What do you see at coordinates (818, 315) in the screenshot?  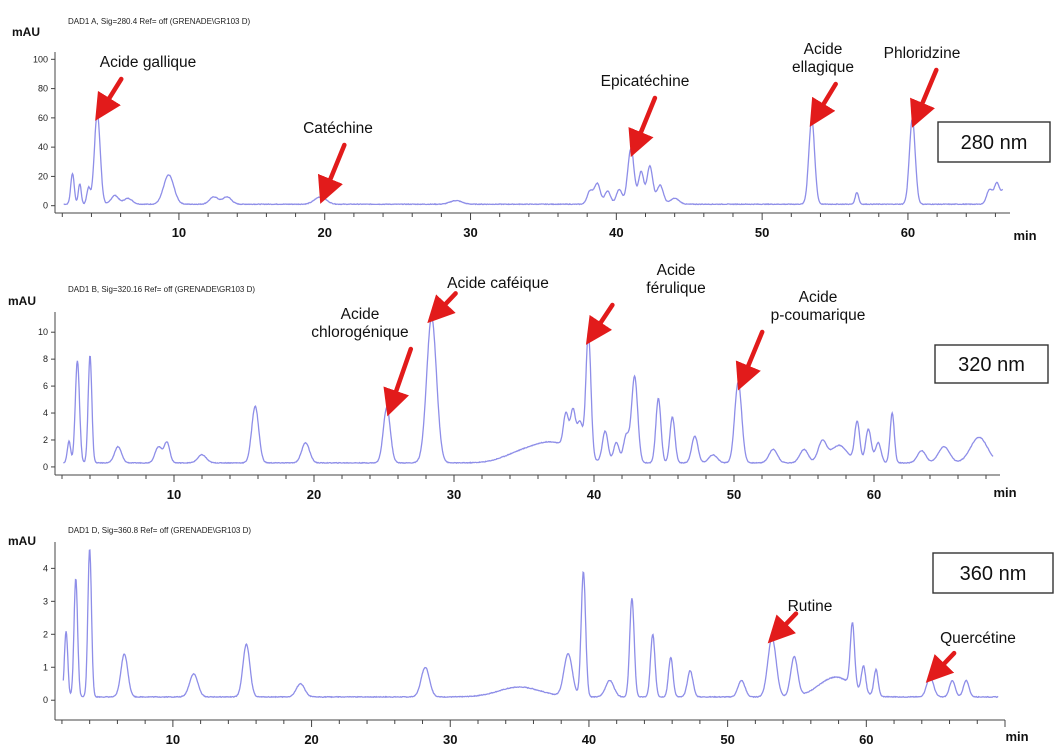 I see `compound-label-line: p-coumarique` at bounding box center [818, 315].